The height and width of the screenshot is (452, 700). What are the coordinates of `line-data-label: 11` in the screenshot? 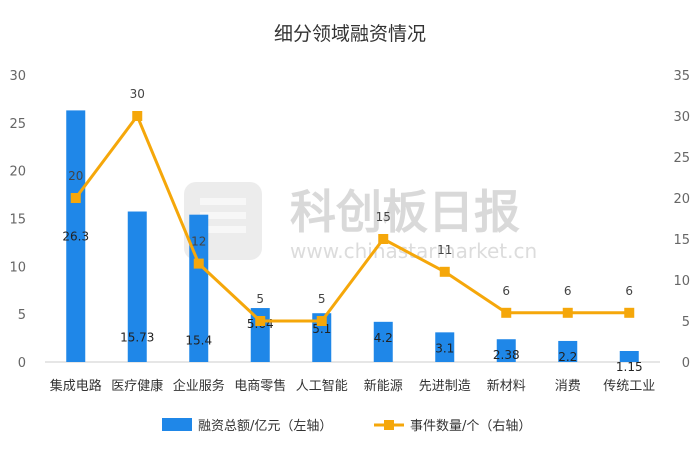 It's located at (444, 250).